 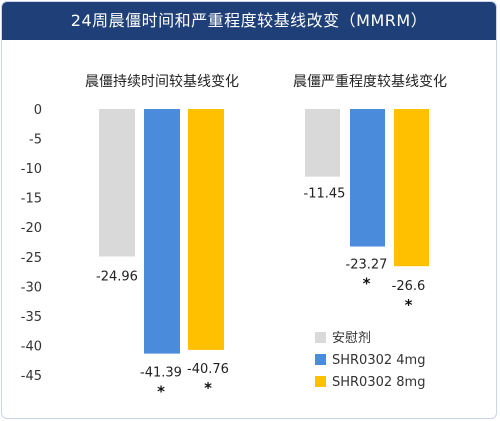 I want to click on panel-title: 晨僵严重程度较基线变化, so click(x=370, y=81).